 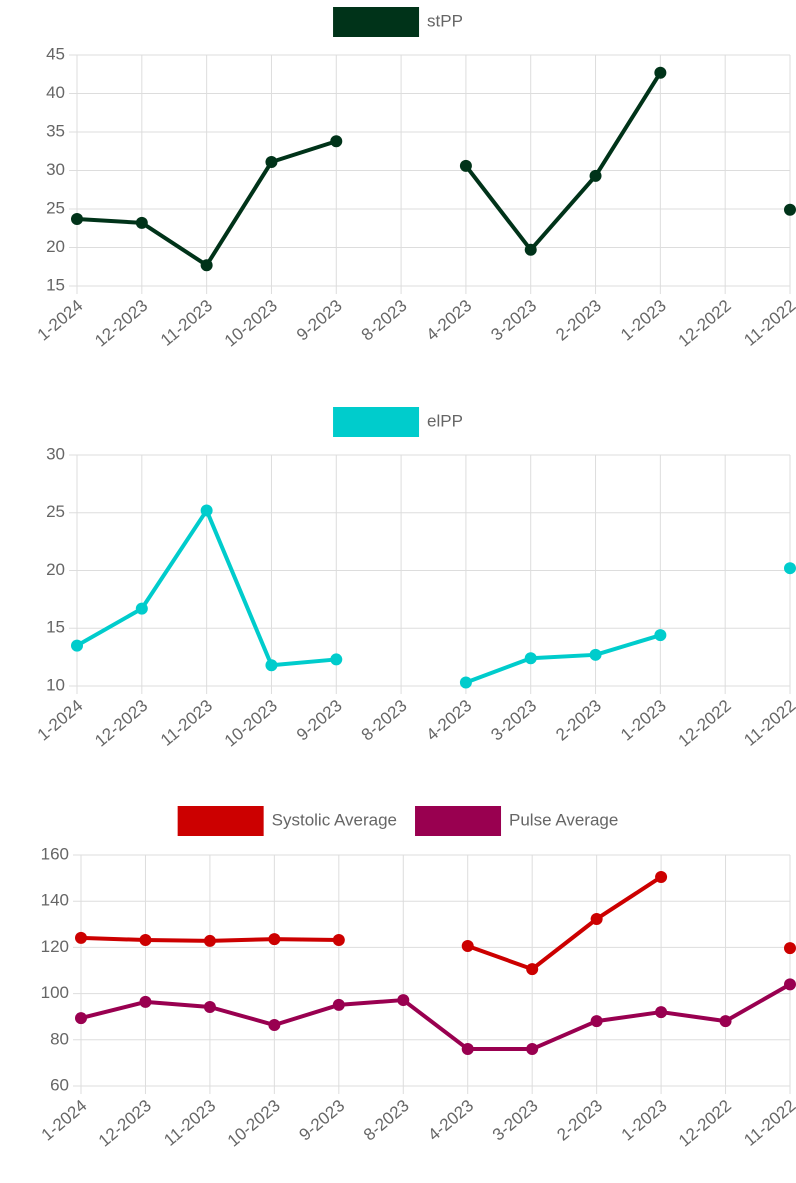 I want to click on y-tick-label: 30, so click(x=55, y=169).